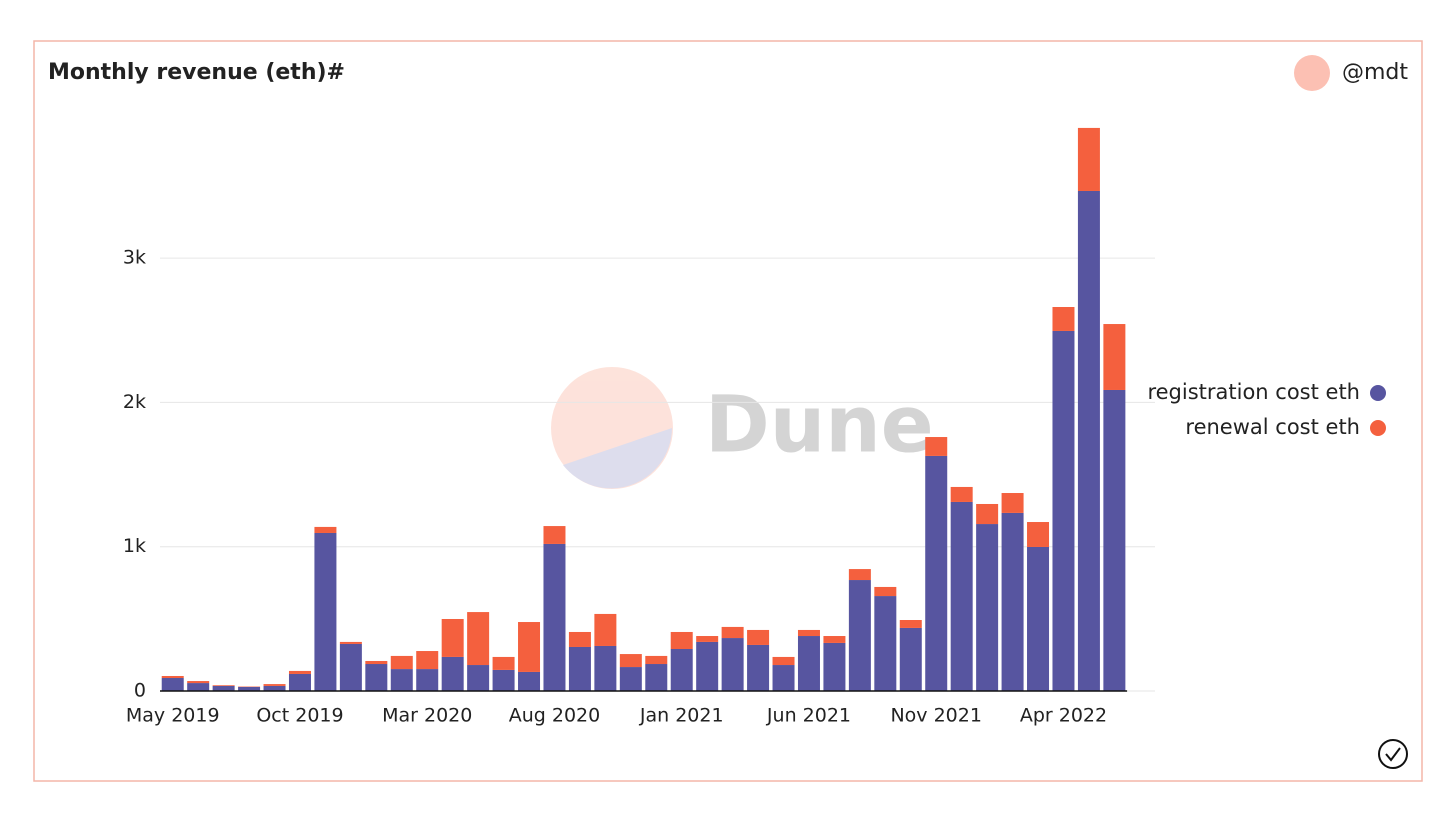 The height and width of the screenshot is (819, 1456). I want to click on author: @mdt, so click(1375, 72).